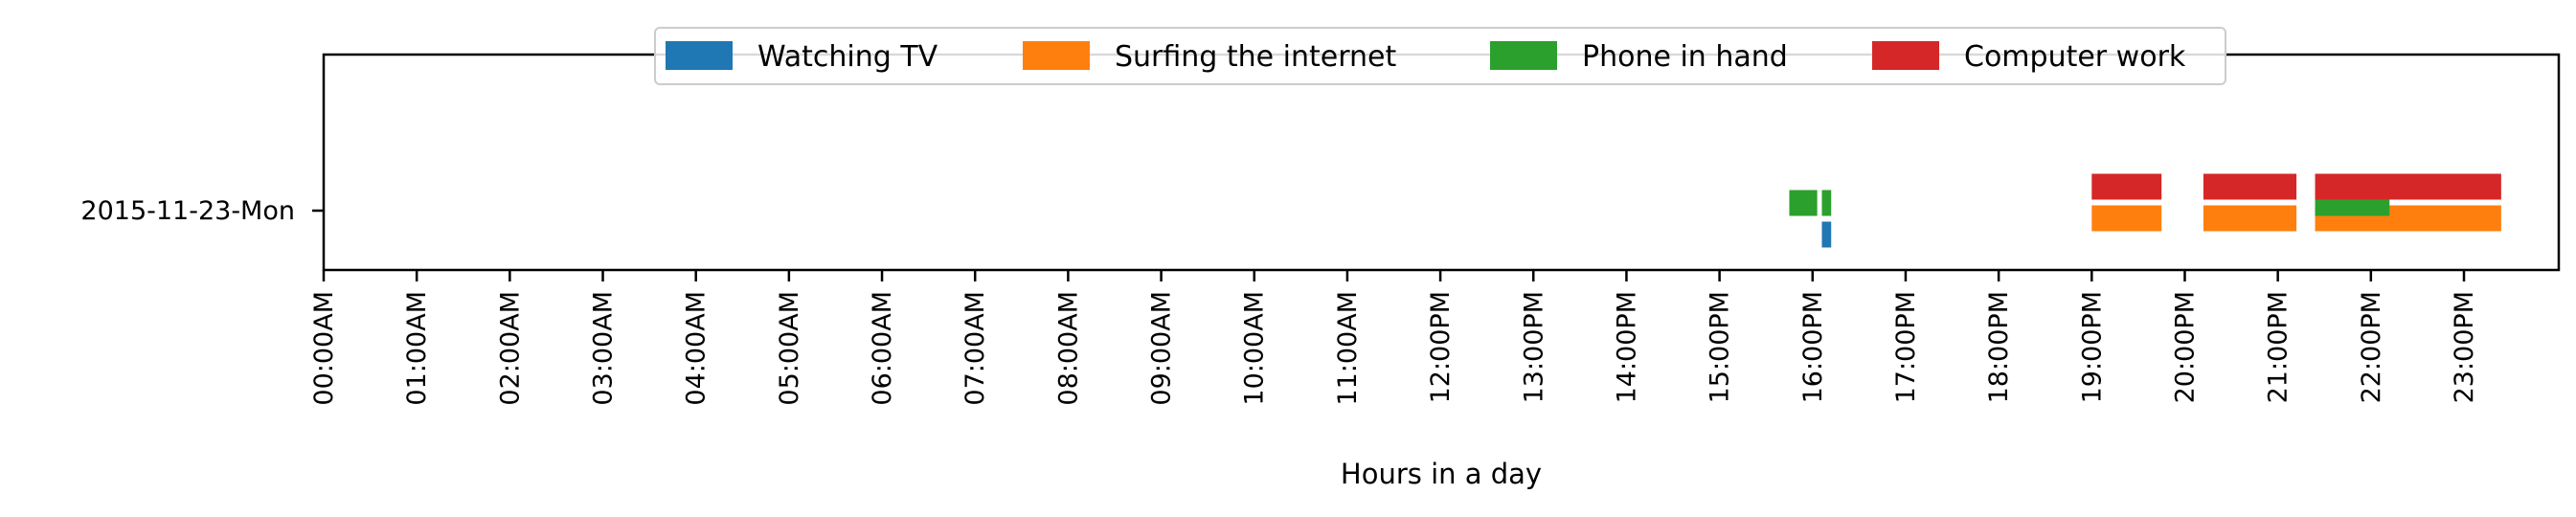 Image resolution: width=2576 pixels, height=517 pixels. I want to click on x-tick-label: 09:00AM, so click(1162, 348).